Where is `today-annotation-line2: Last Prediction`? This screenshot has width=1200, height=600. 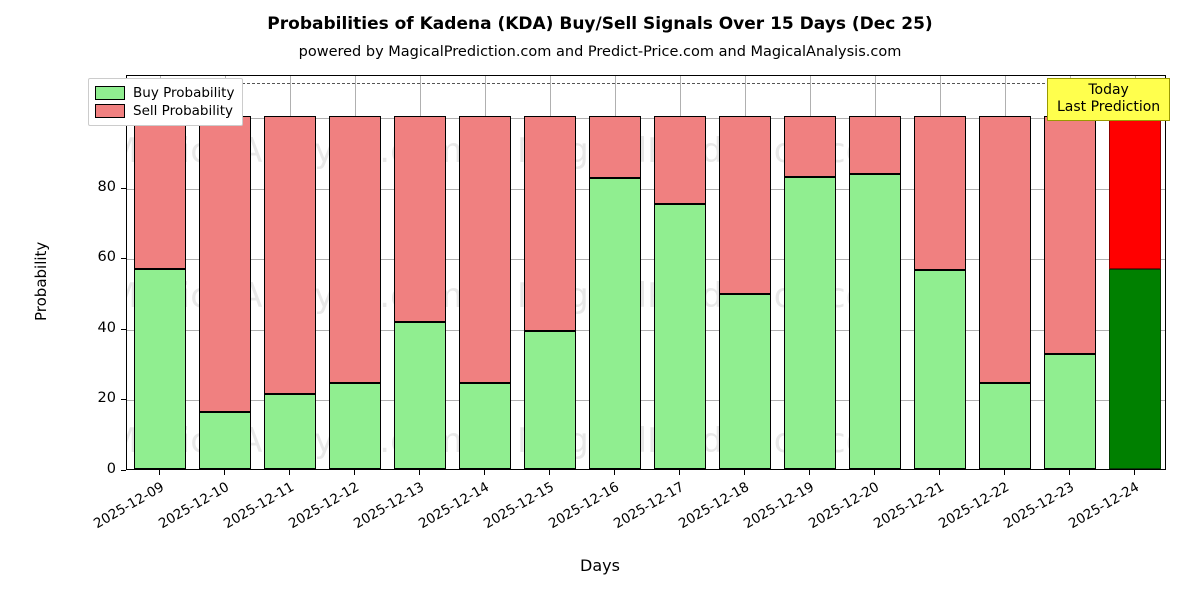 today-annotation-line2: Last Prediction is located at coordinates (1109, 107).